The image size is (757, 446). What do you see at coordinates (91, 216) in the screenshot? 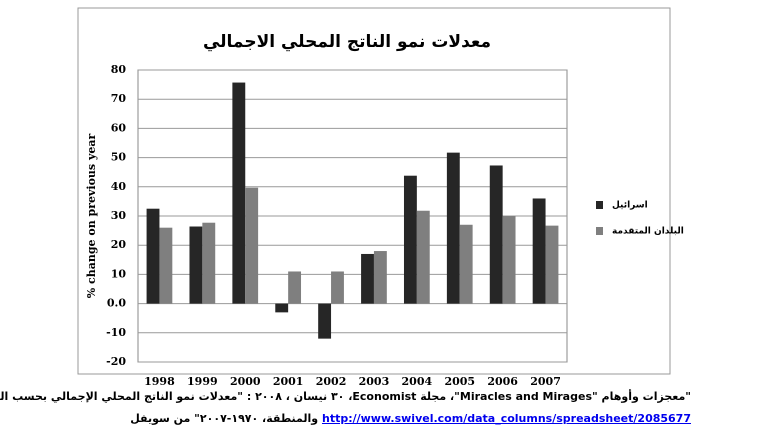
I see `y-axis-label: % change on previous year` at bounding box center [91, 216].